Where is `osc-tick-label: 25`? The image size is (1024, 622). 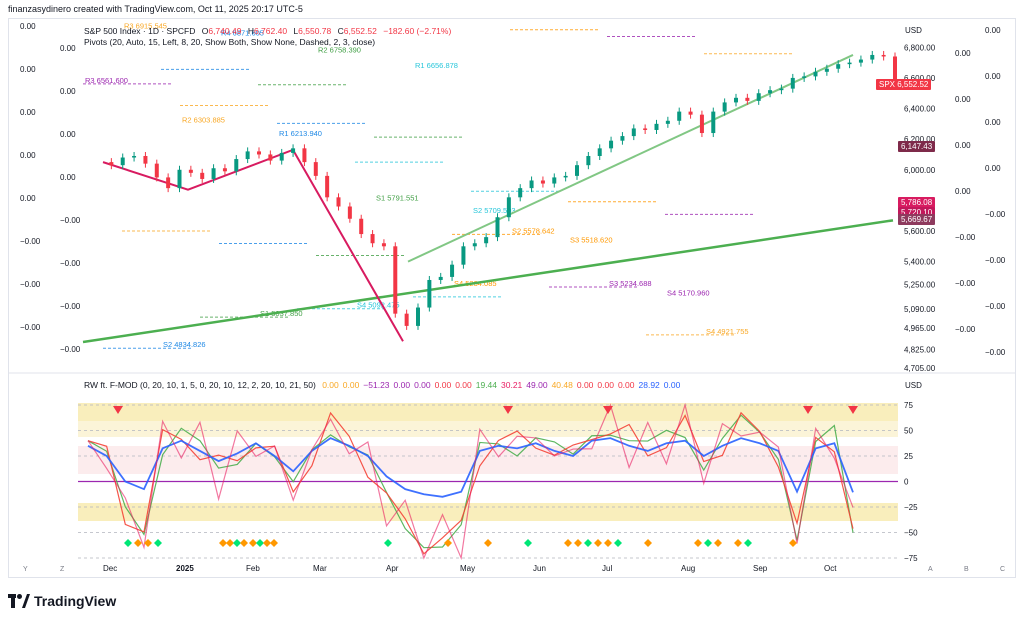
osc-tick-label: 25 is located at coordinates (908, 456).